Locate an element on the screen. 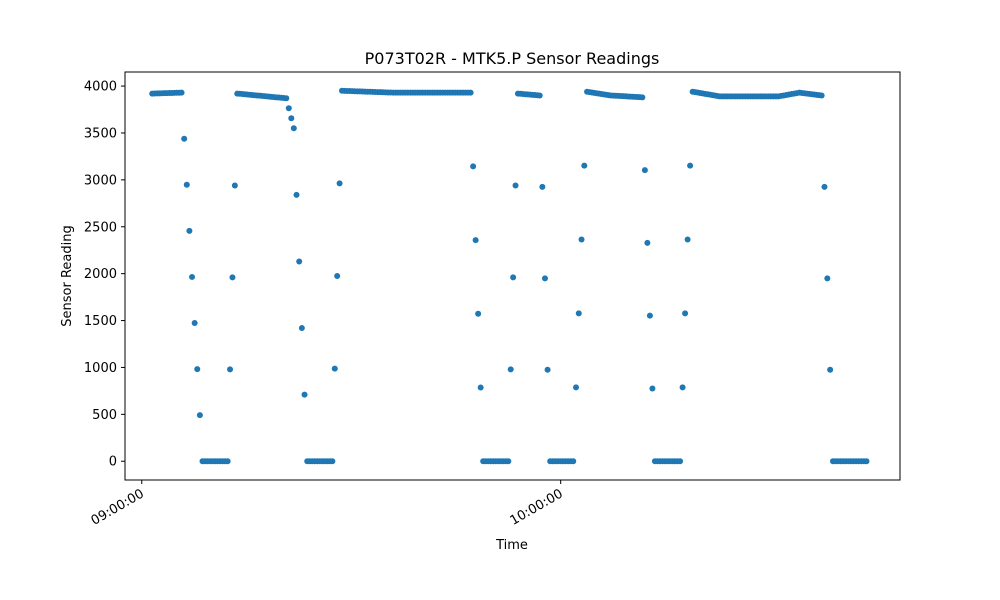 This screenshot has height=600, width=1000. y-tick-label: 1000 is located at coordinates (100, 368).